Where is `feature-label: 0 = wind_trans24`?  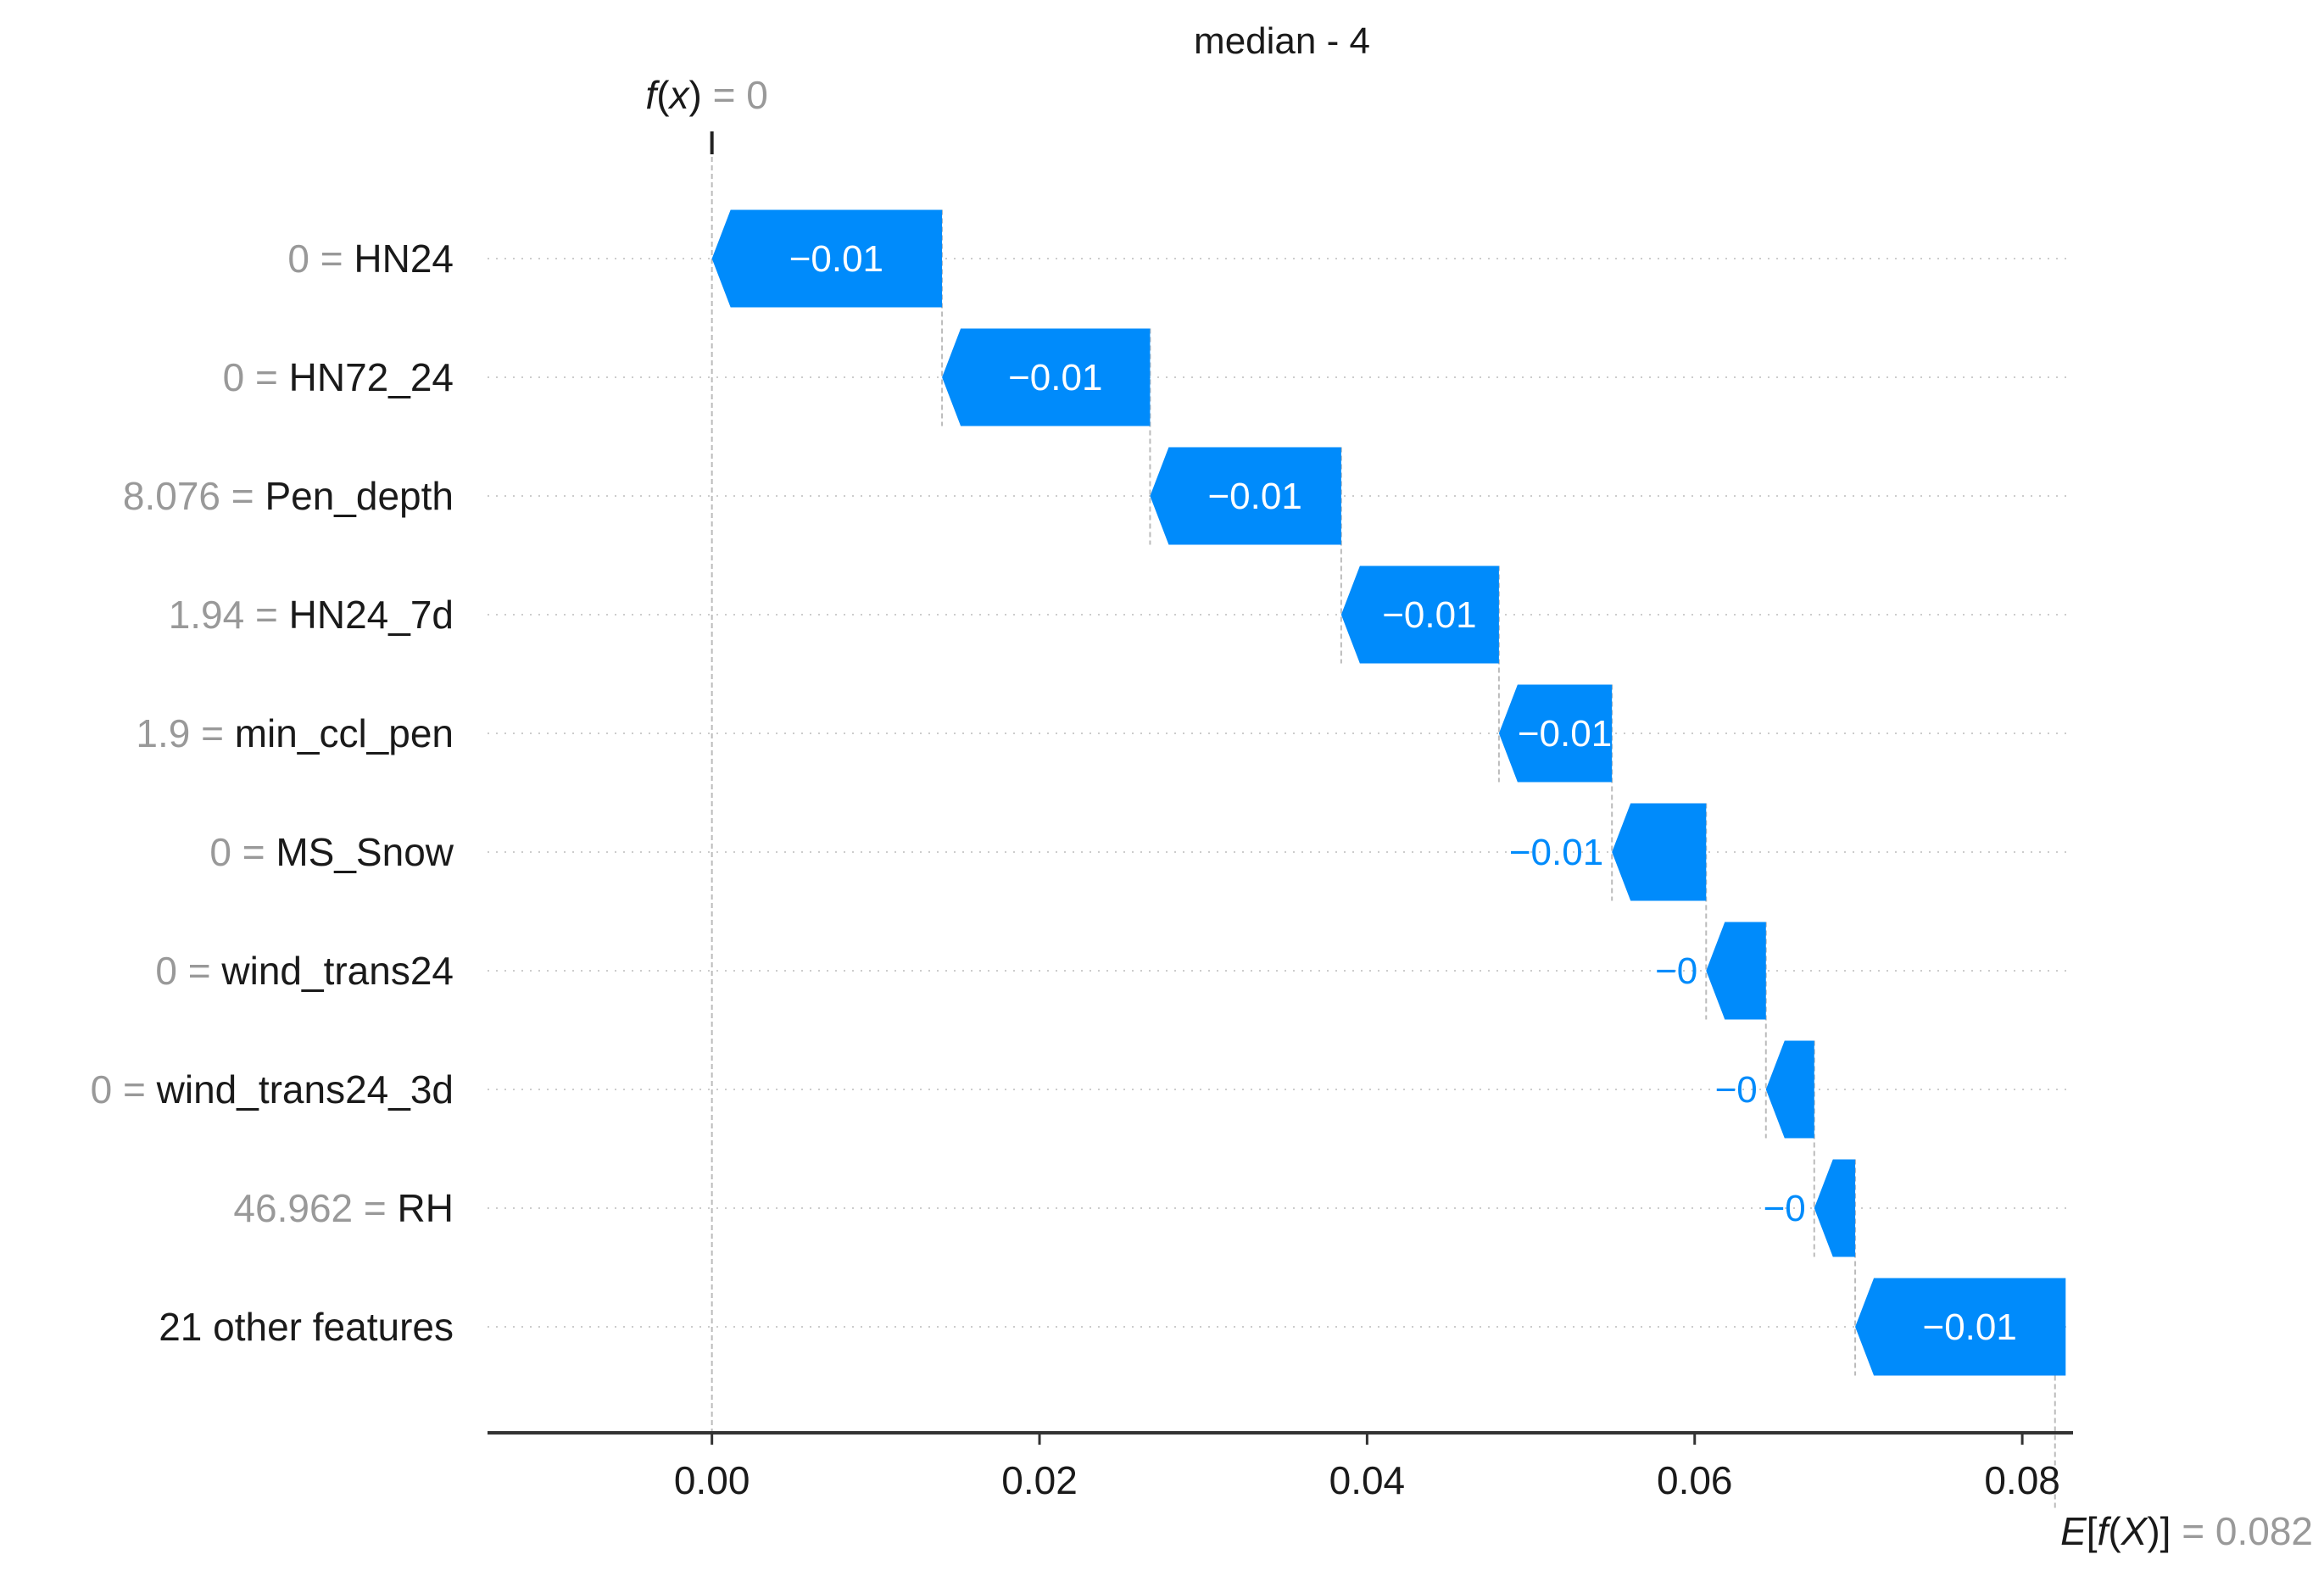 feature-label: 0 = wind_trans24 is located at coordinates (304, 971).